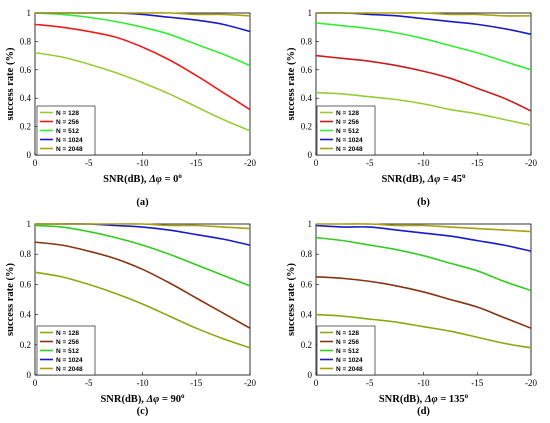  I want to click on x-axis-label: SNR(dB), Δφ = 0o, so click(142, 178).